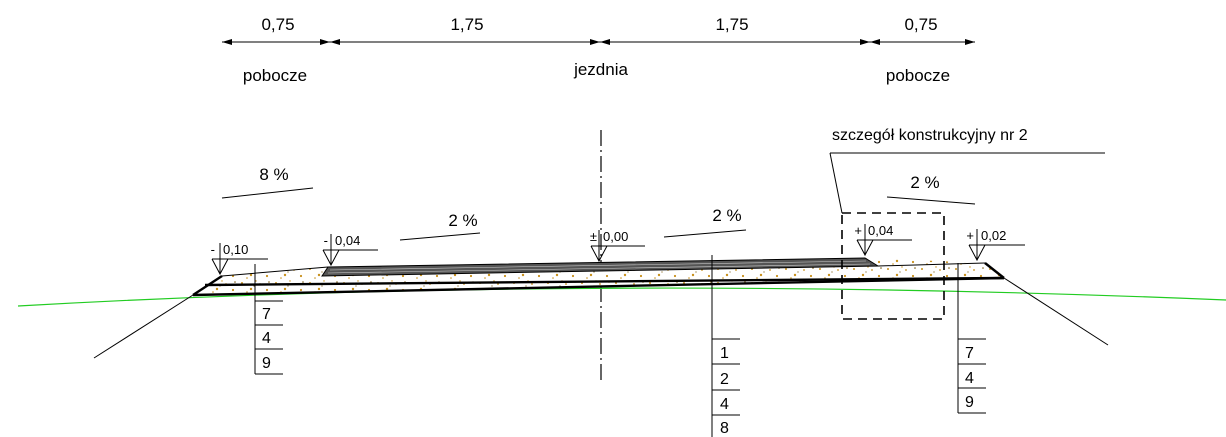  I want to click on dimension-left-lane: 1,75, so click(466, 24).